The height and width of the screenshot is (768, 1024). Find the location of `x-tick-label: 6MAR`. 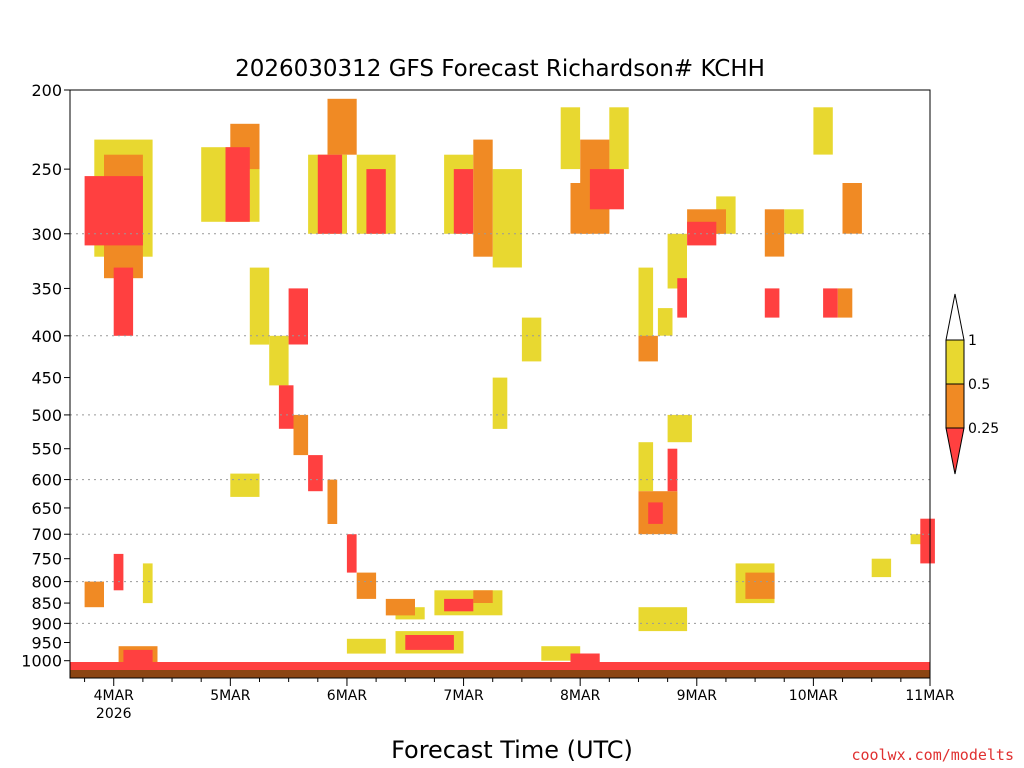

x-tick-label: 6MAR is located at coordinates (347, 696).